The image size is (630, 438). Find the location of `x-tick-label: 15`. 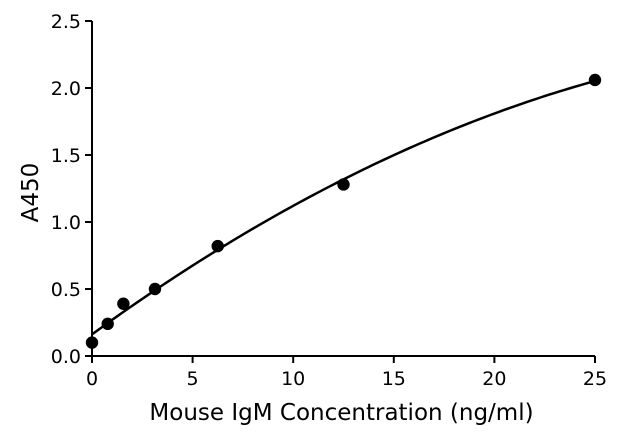

x-tick-label: 15 is located at coordinates (394, 379).